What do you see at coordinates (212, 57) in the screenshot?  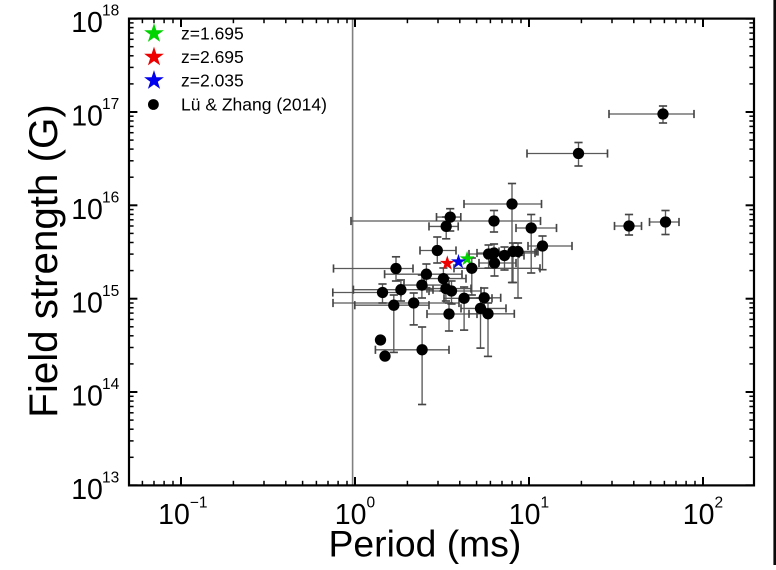 I see `svg-text: z=2.695` at bounding box center [212, 57].